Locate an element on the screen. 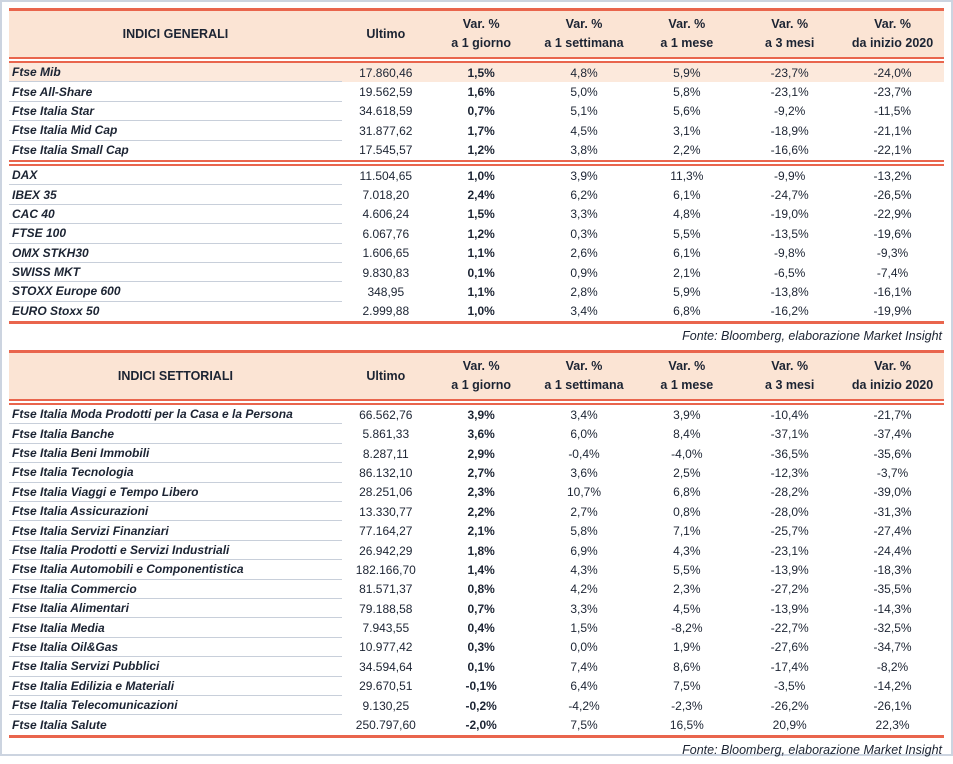 The height and width of the screenshot is (764, 953). ultimo-value: 81.571,37 is located at coordinates (386, 589).